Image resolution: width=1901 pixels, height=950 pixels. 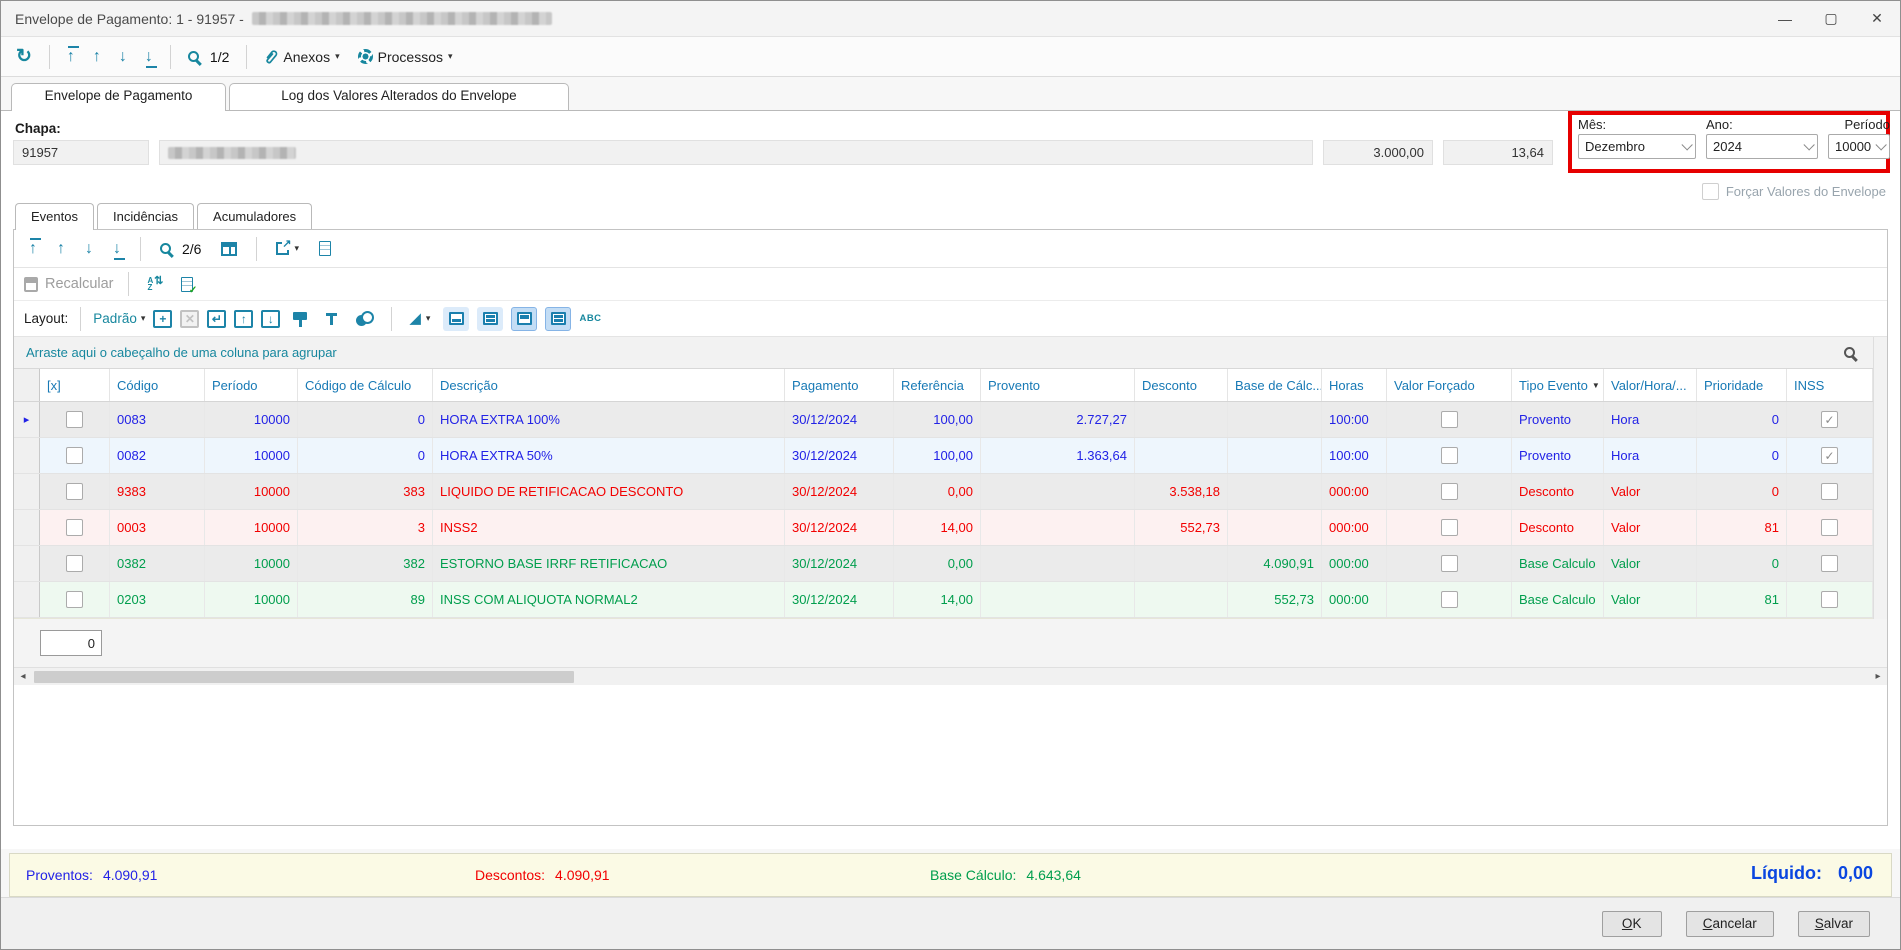 What do you see at coordinates (118, 97) in the screenshot?
I see `tab-envelope-de-pagamento: Envelope de Pagamento` at bounding box center [118, 97].